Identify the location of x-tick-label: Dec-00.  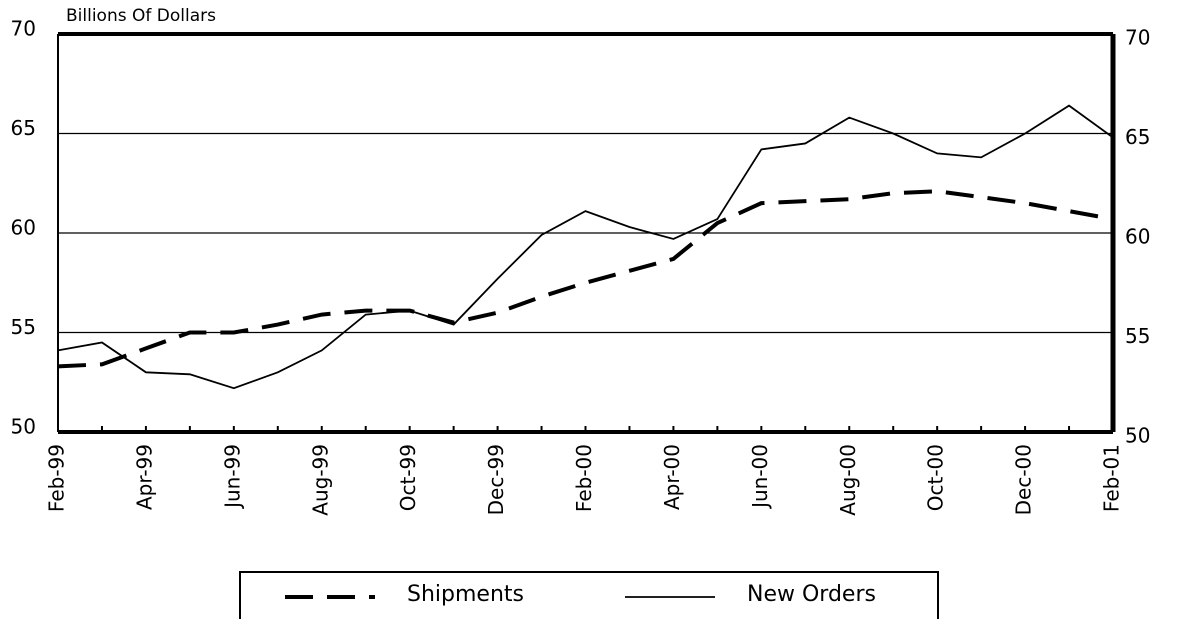
(1024, 479).